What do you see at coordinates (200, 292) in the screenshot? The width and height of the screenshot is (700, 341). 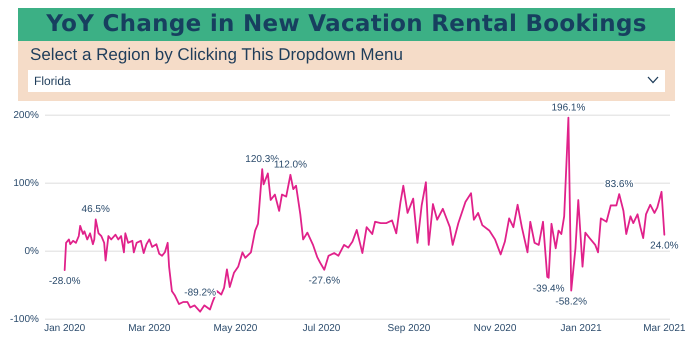 I see `annotation: -89.2%` at bounding box center [200, 292].